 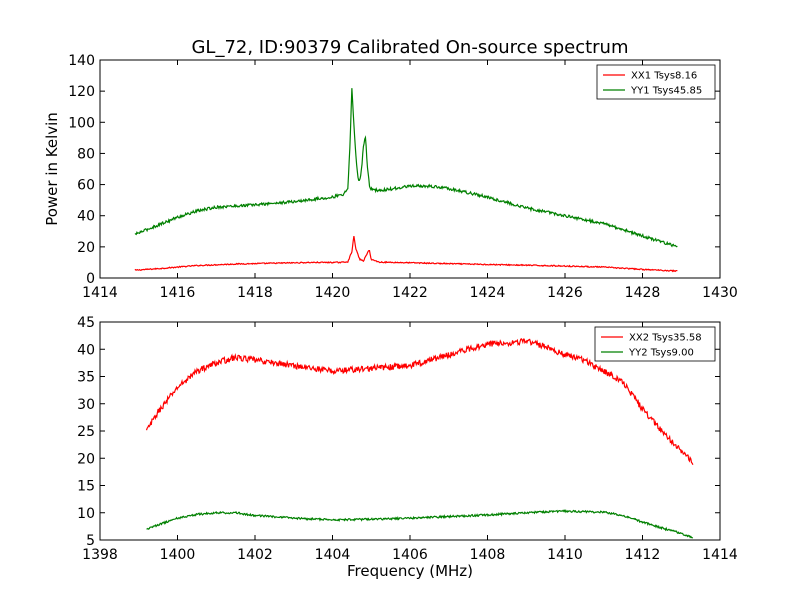 I want to click on x-tick-label: 1406, so click(x=410, y=555).